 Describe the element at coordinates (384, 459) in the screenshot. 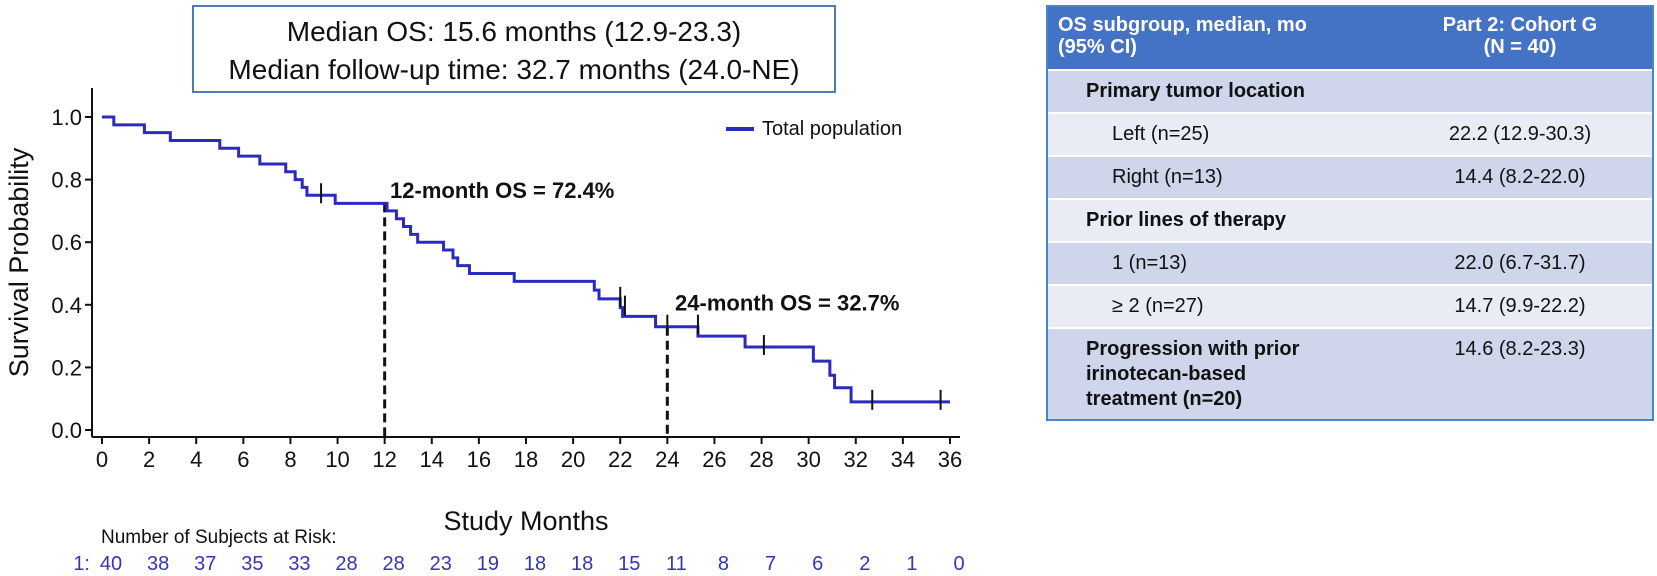

I see `x-tick-label: 12` at that location.